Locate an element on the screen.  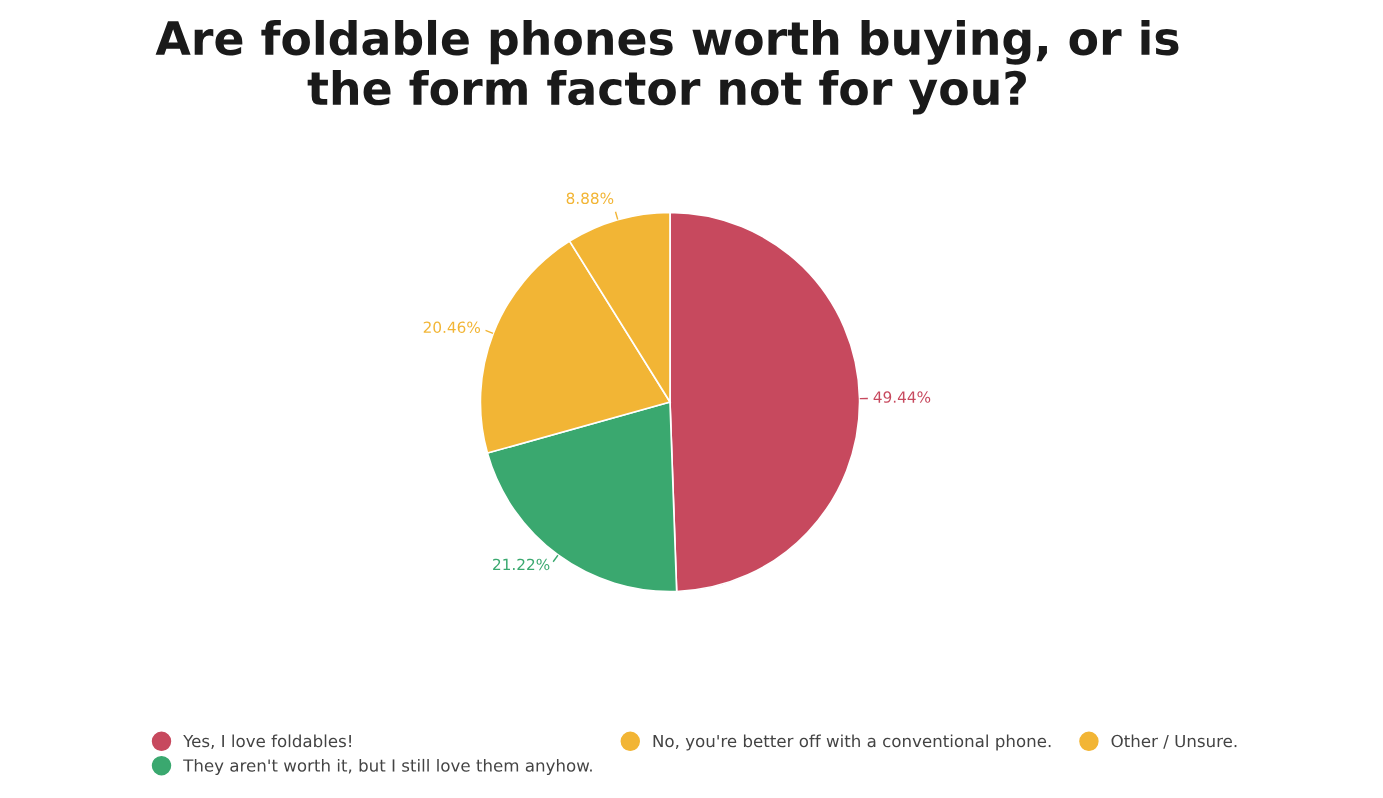
data-label: 8.88% is located at coordinates (590, 198).